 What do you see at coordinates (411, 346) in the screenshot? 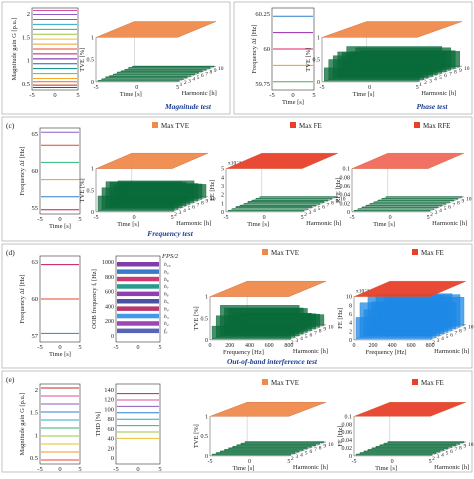
I see `x-tick-label: 600` at bounding box center [411, 346].